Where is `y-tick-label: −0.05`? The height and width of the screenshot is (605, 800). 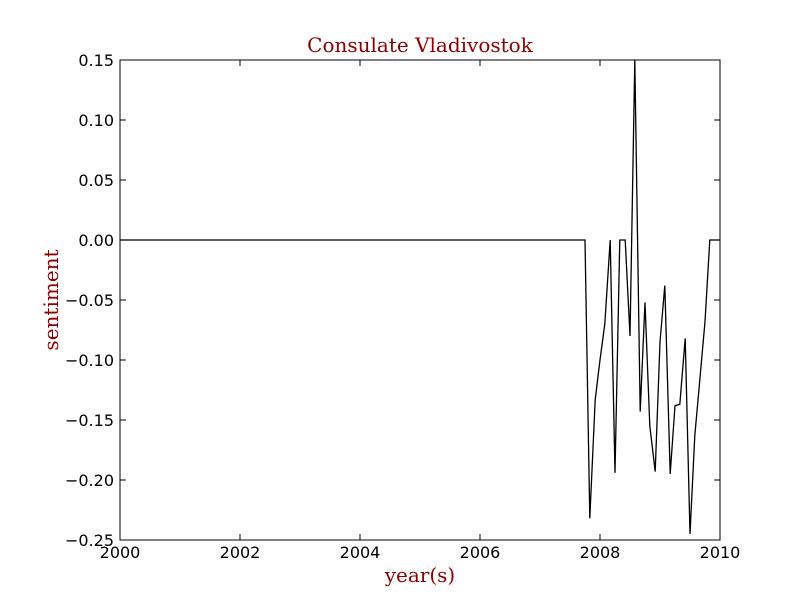 y-tick-label: −0.05 is located at coordinates (89, 300).